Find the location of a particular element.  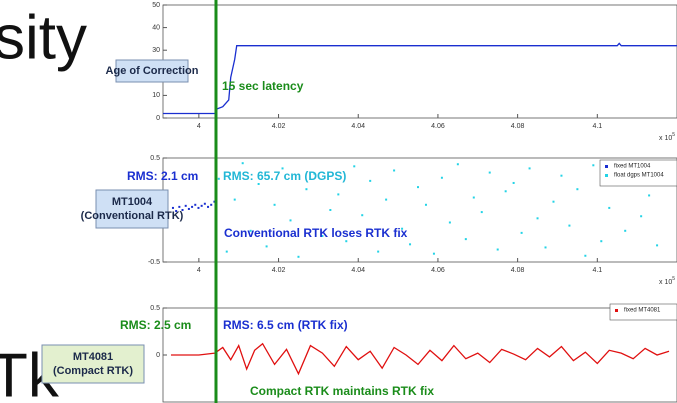

annotation: RMS: 2.1 cm is located at coordinates (162, 176).